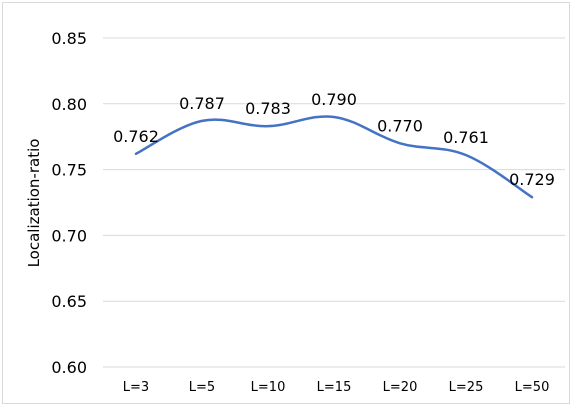  I want to click on data-label: 0.783, so click(268, 108).